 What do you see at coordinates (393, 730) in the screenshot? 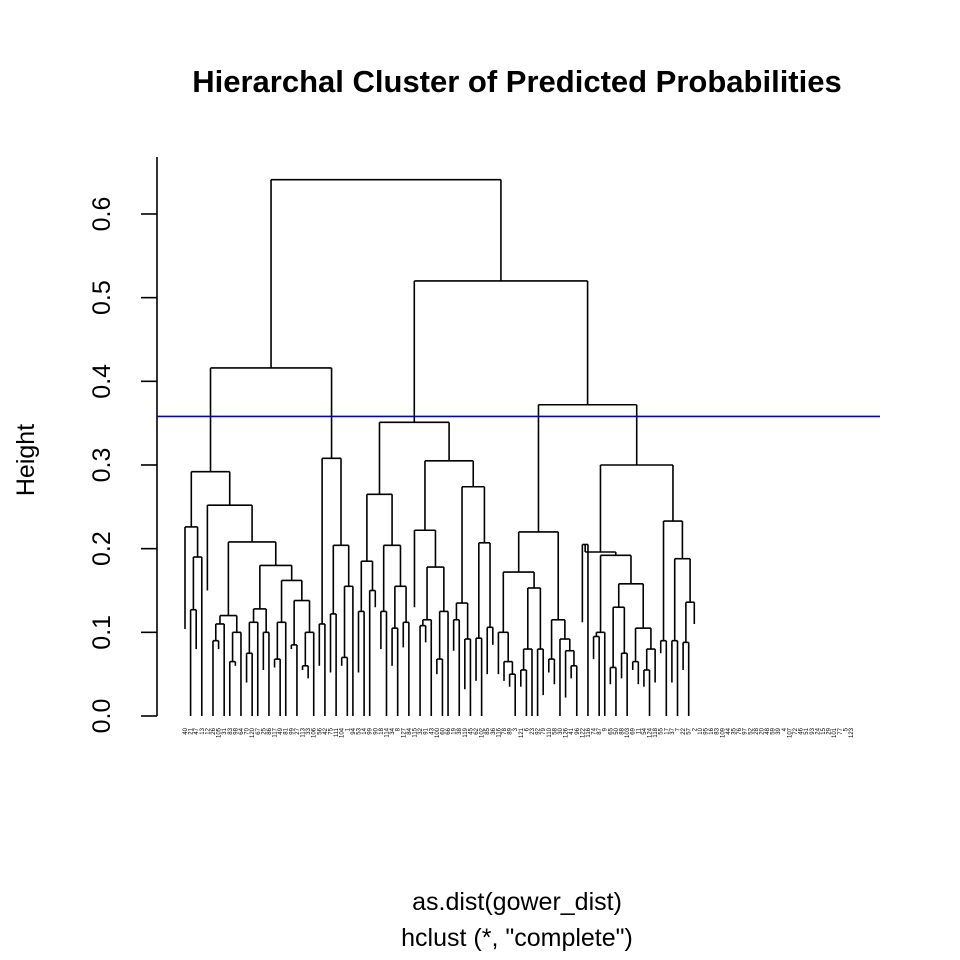
I see `leaf-label: 34` at bounding box center [393, 730].